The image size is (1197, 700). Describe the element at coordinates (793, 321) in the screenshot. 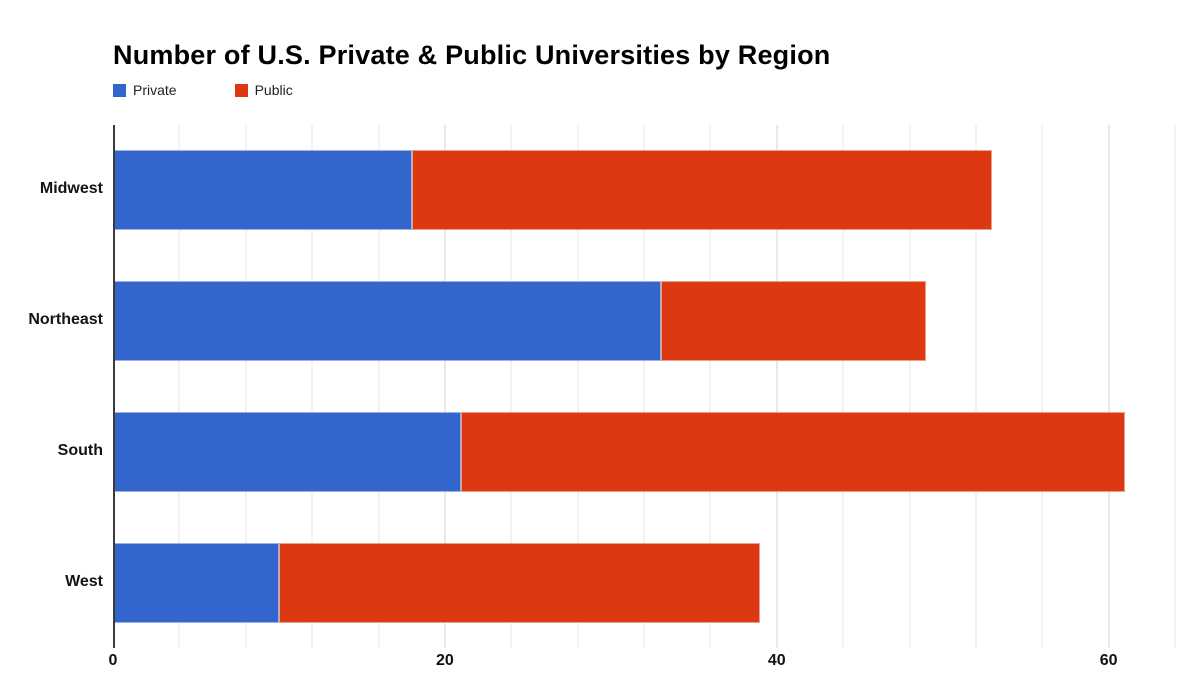

I see `bar-segment-northeast-public` at that location.